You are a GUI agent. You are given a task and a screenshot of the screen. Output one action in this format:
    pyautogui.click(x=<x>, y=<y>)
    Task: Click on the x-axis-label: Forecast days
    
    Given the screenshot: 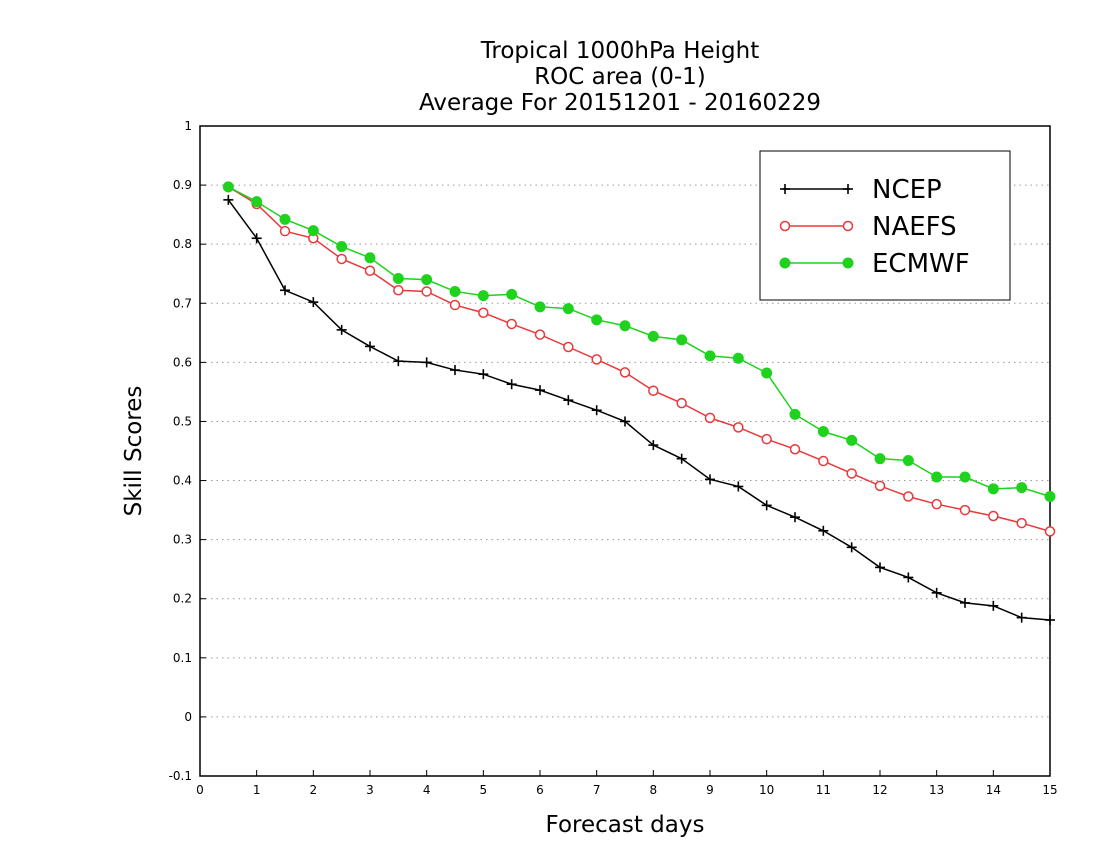 What is the action you would take?
    pyautogui.click(x=625, y=825)
    